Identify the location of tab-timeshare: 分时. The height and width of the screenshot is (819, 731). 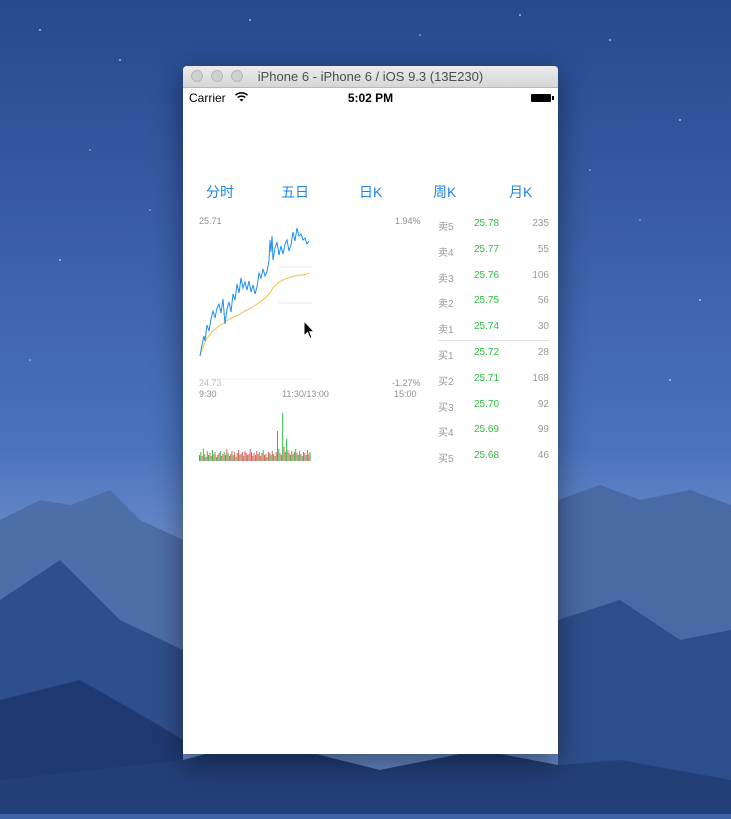
(220, 192).